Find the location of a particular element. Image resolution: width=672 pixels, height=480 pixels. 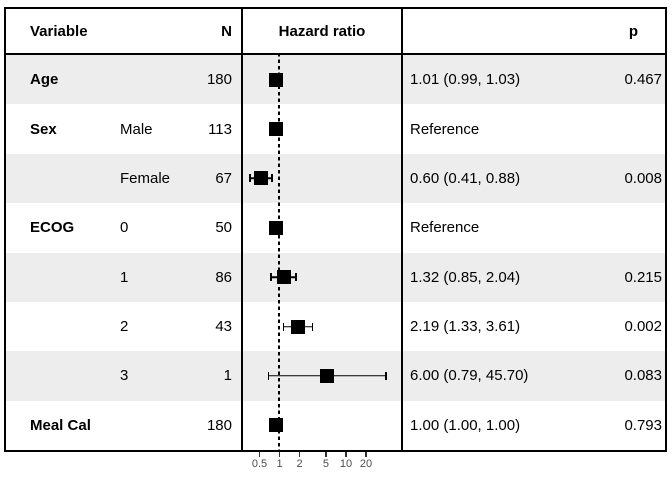

row-estimate: 0.60 (0.41, 0.88) is located at coordinates (465, 178).